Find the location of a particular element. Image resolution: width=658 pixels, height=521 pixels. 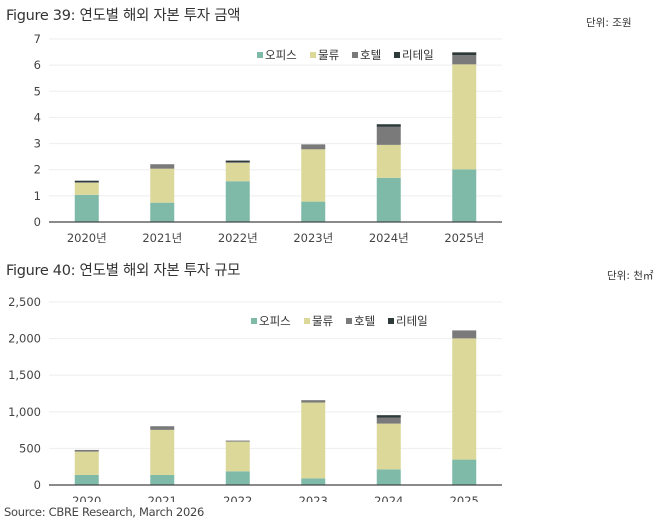

x-tick-label: 2023년 is located at coordinates (313, 238).